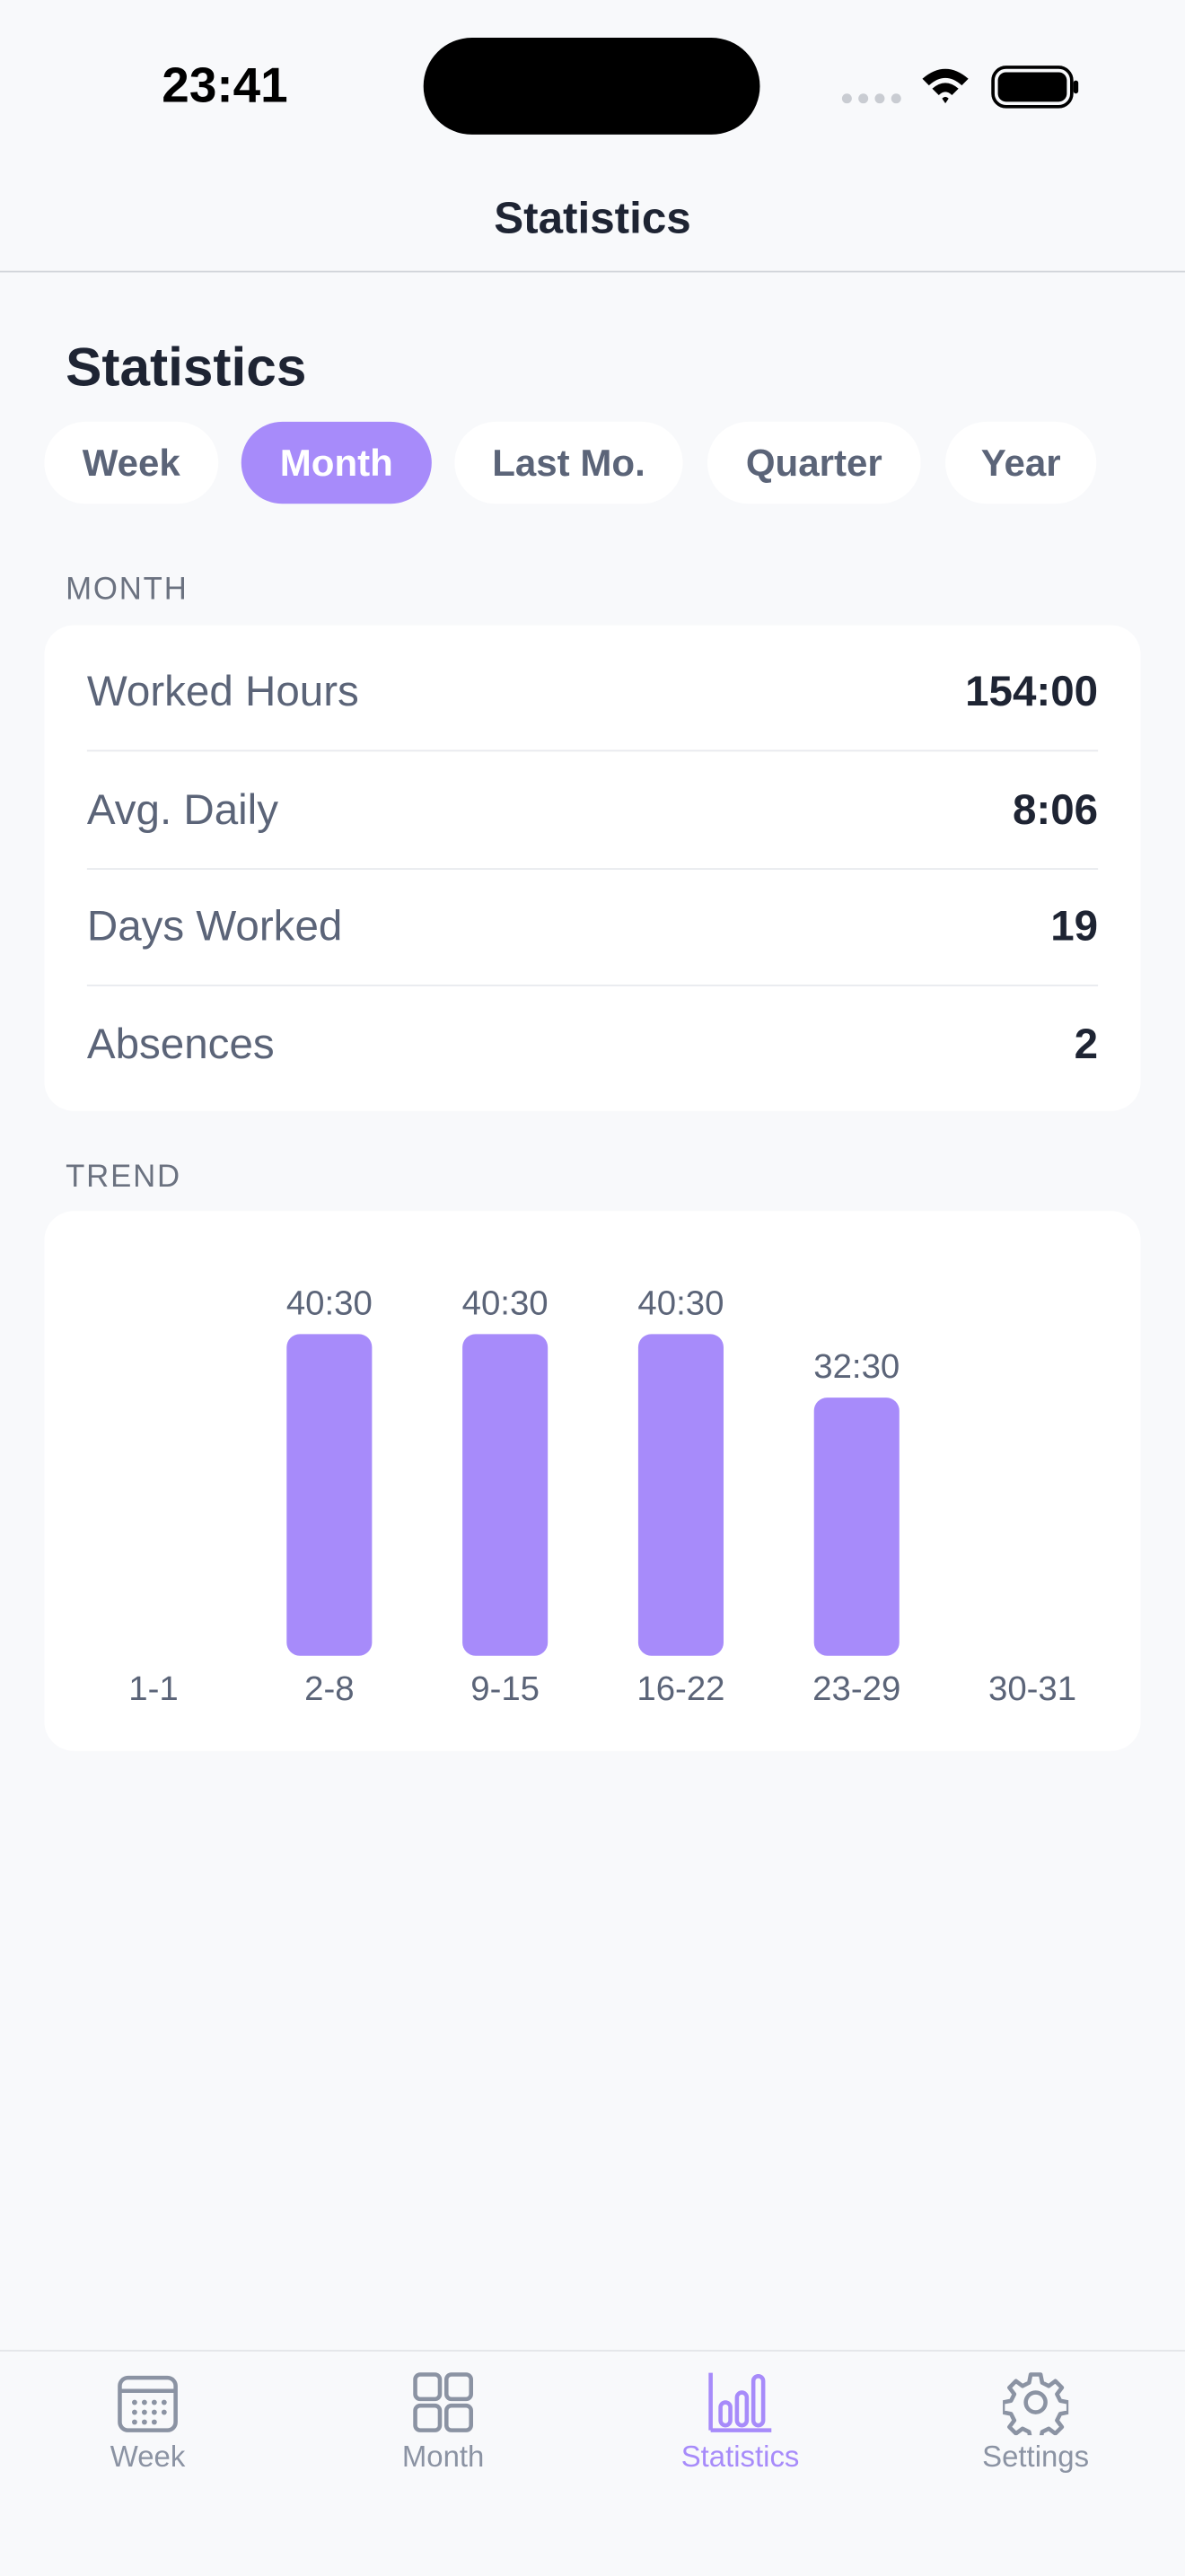 Image resolution: width=1185 pixels, height=2576 pixels. Describe the element at coordinates (1086, 1044) in the screenshot. I see `row-value: 2` at that location.